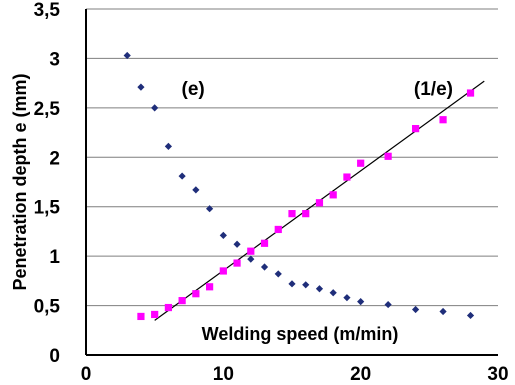 The height and width of the screenshot is (385, 515). I want to click on y-tick-label: 3,5, so click(47, 10).